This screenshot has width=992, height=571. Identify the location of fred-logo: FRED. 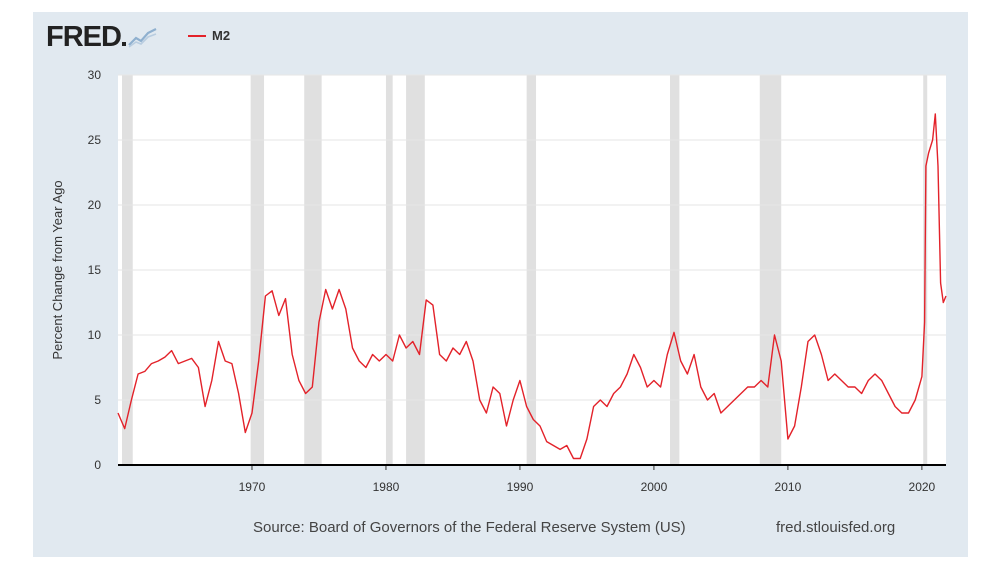
(102, 37).